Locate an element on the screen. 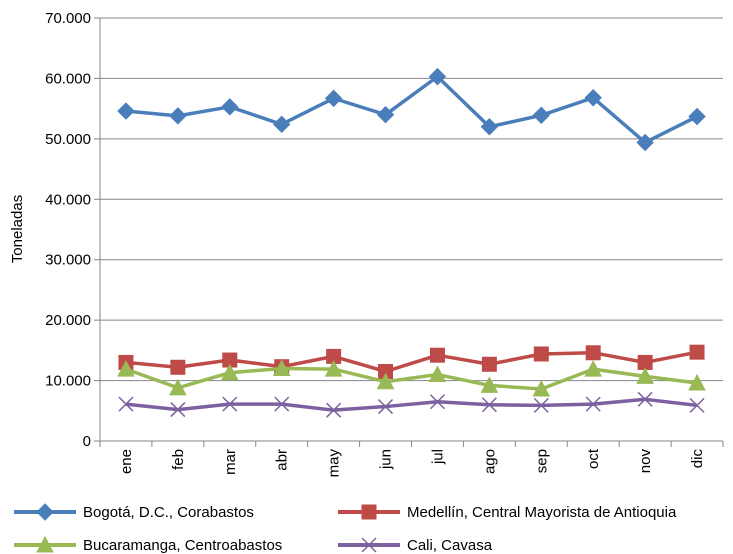 Image resolution: width=733 pixels, height=554 pixels. legend-item: Bogotá, D.C., Corabastos is located at coordinates (134, 512).